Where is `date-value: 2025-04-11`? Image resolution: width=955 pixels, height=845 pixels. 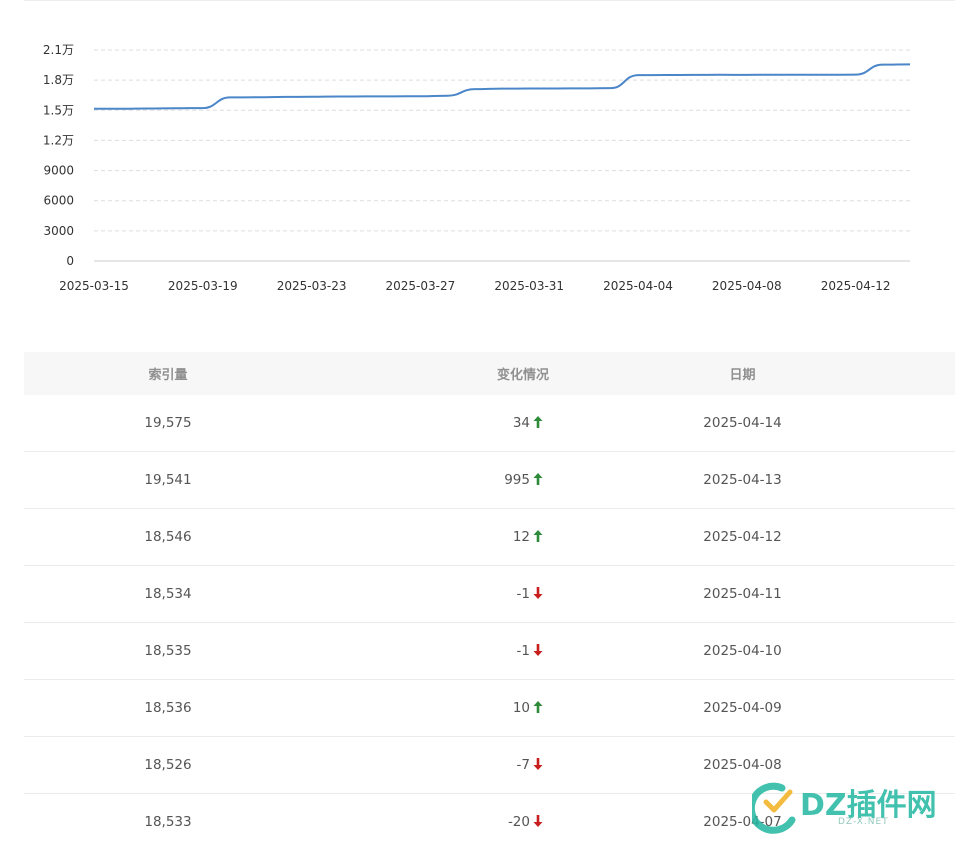 date-value: 2025-04-11 is located at coordinates (772, 594).